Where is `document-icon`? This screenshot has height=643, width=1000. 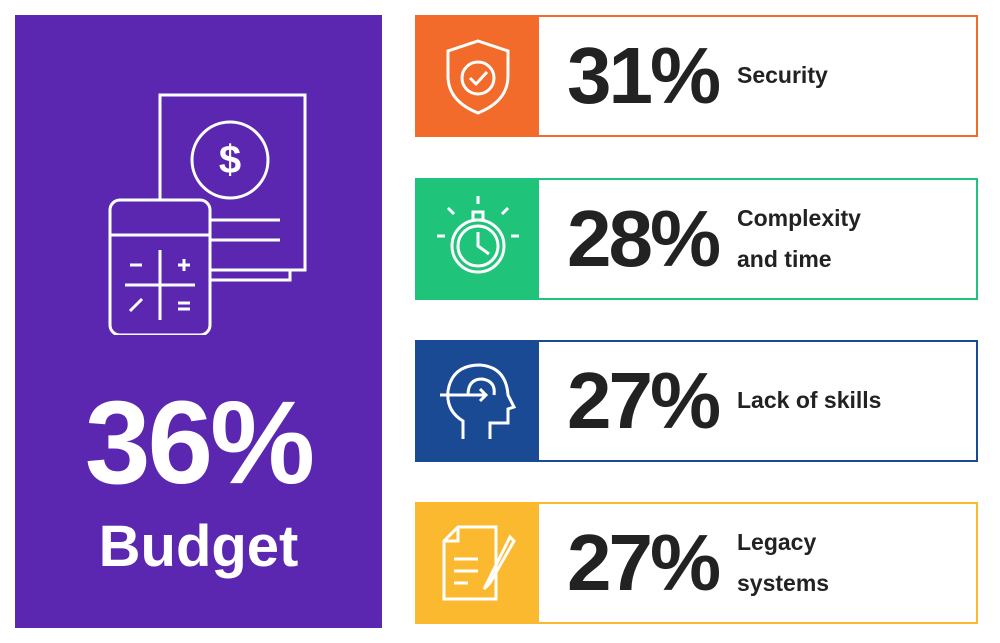
document-icon is located at coordinates (478, 563).